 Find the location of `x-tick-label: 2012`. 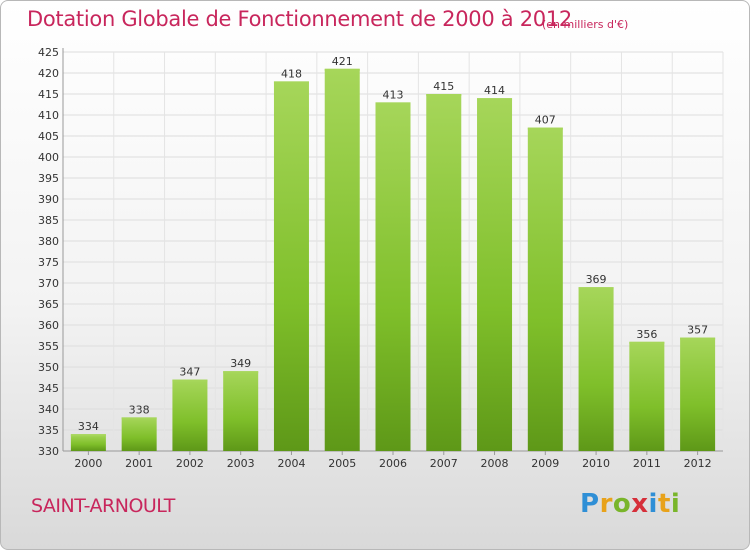

x-tick-label: 2012 is located at coordinates (698, 463).